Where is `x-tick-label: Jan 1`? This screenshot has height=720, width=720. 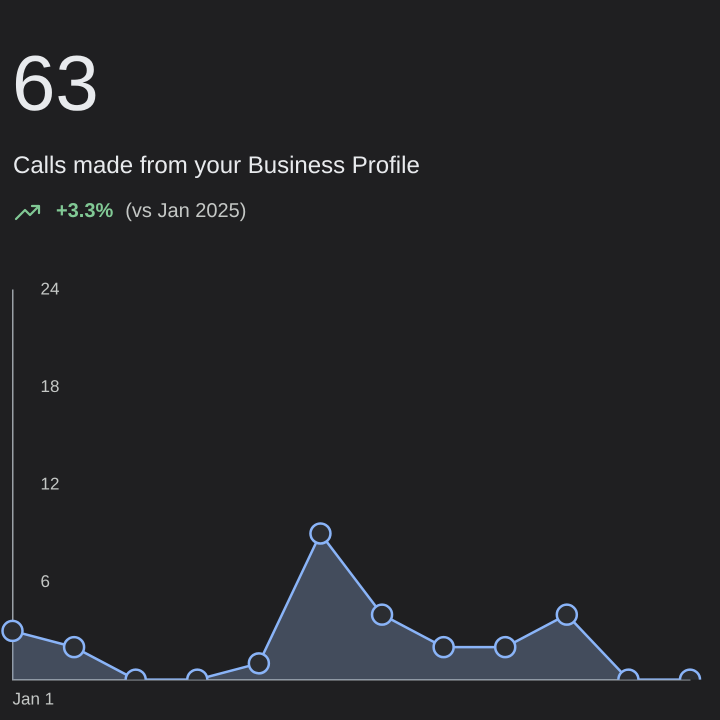 x-tick-label: Jan 1 is located at coordinates (33, 698).